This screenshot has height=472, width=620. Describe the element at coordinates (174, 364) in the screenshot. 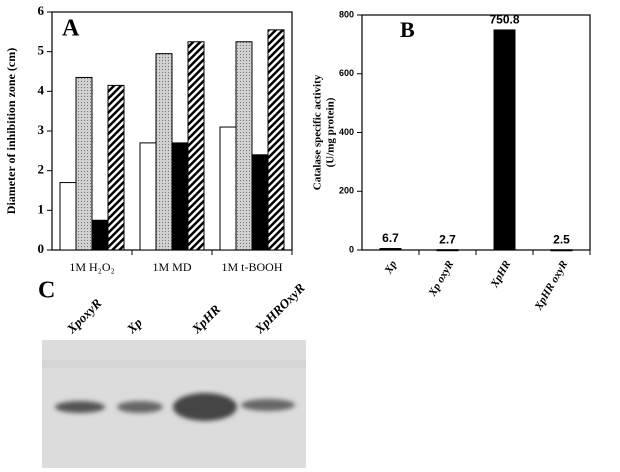

I see `gel-smear` at that location.